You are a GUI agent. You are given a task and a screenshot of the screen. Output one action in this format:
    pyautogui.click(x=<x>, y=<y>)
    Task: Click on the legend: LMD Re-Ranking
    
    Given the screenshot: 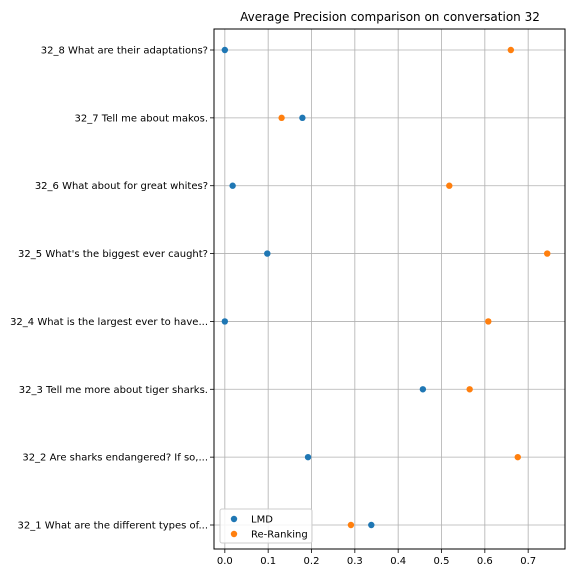 What is the action you would take?
    pyautogui.click(x=266, y=526)
    